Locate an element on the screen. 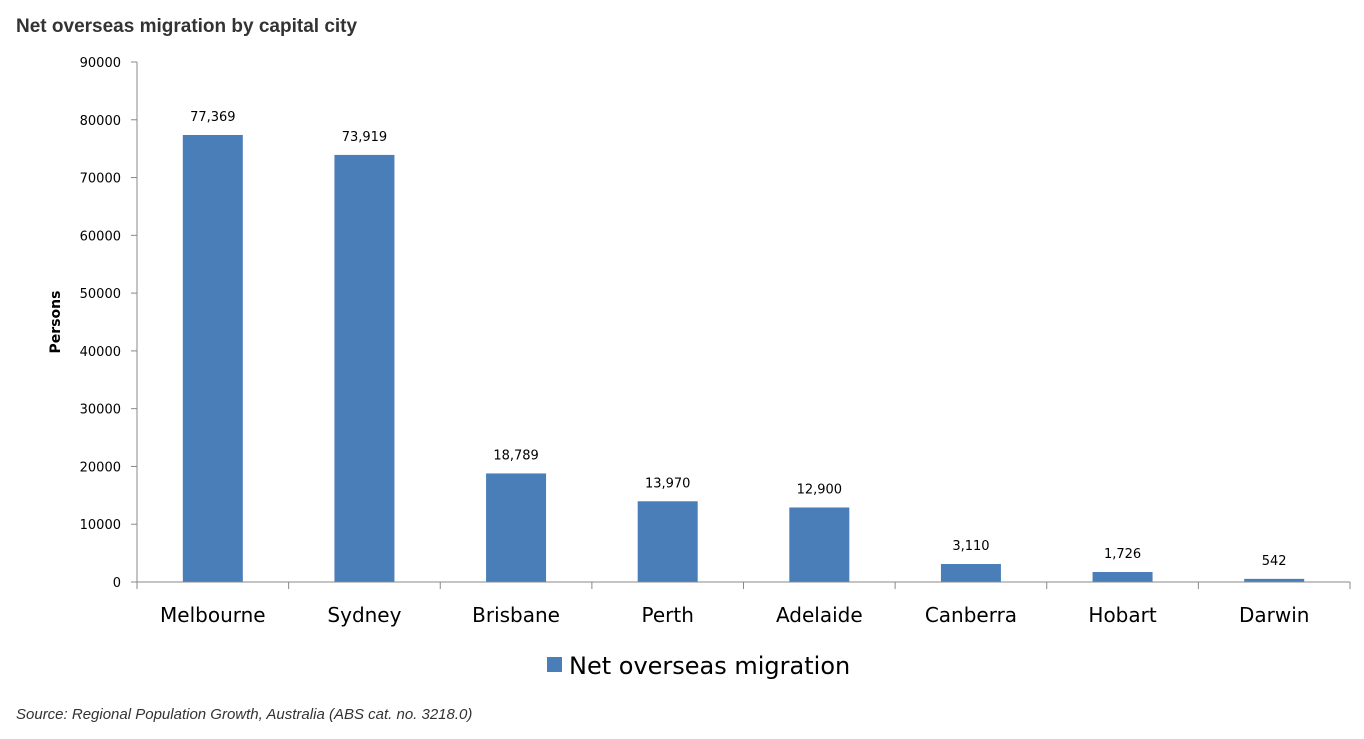 The width and height of the screenshot is (1364, 739). data-label: 18,789 is located at coordinates (516, 455).